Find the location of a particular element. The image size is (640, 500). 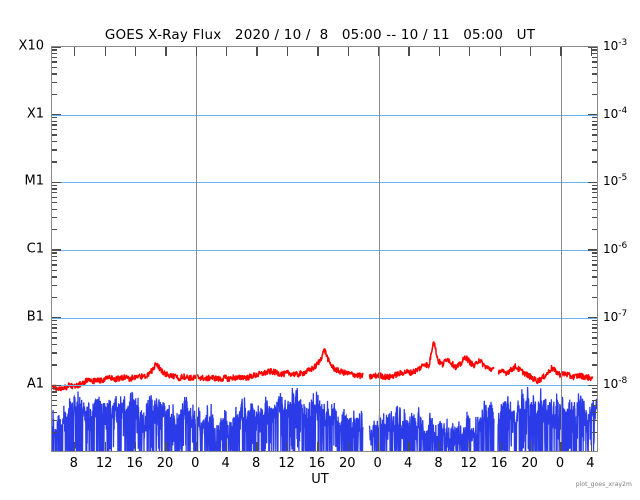

y-axis-label-left: B1 is located at coordinates (35, 317).